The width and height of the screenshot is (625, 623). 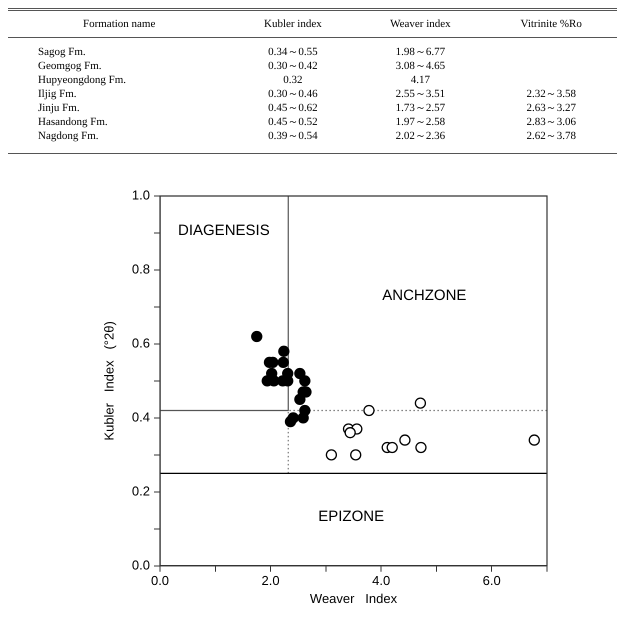 What do you see at coordinates (141, 416) in the screenshot?
I see `y-tick-label: 0.4` at bounding box center [141, 416].